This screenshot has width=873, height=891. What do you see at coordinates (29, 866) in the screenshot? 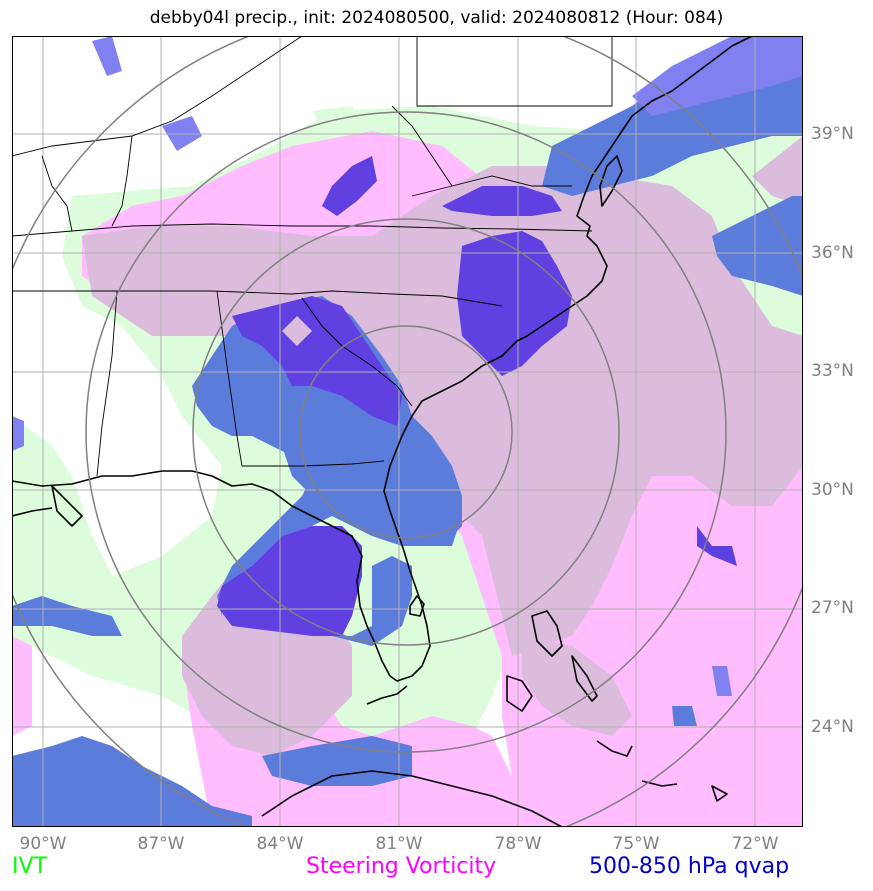
I see `legend-ivt: IVT` at bounding box center [29, 866].